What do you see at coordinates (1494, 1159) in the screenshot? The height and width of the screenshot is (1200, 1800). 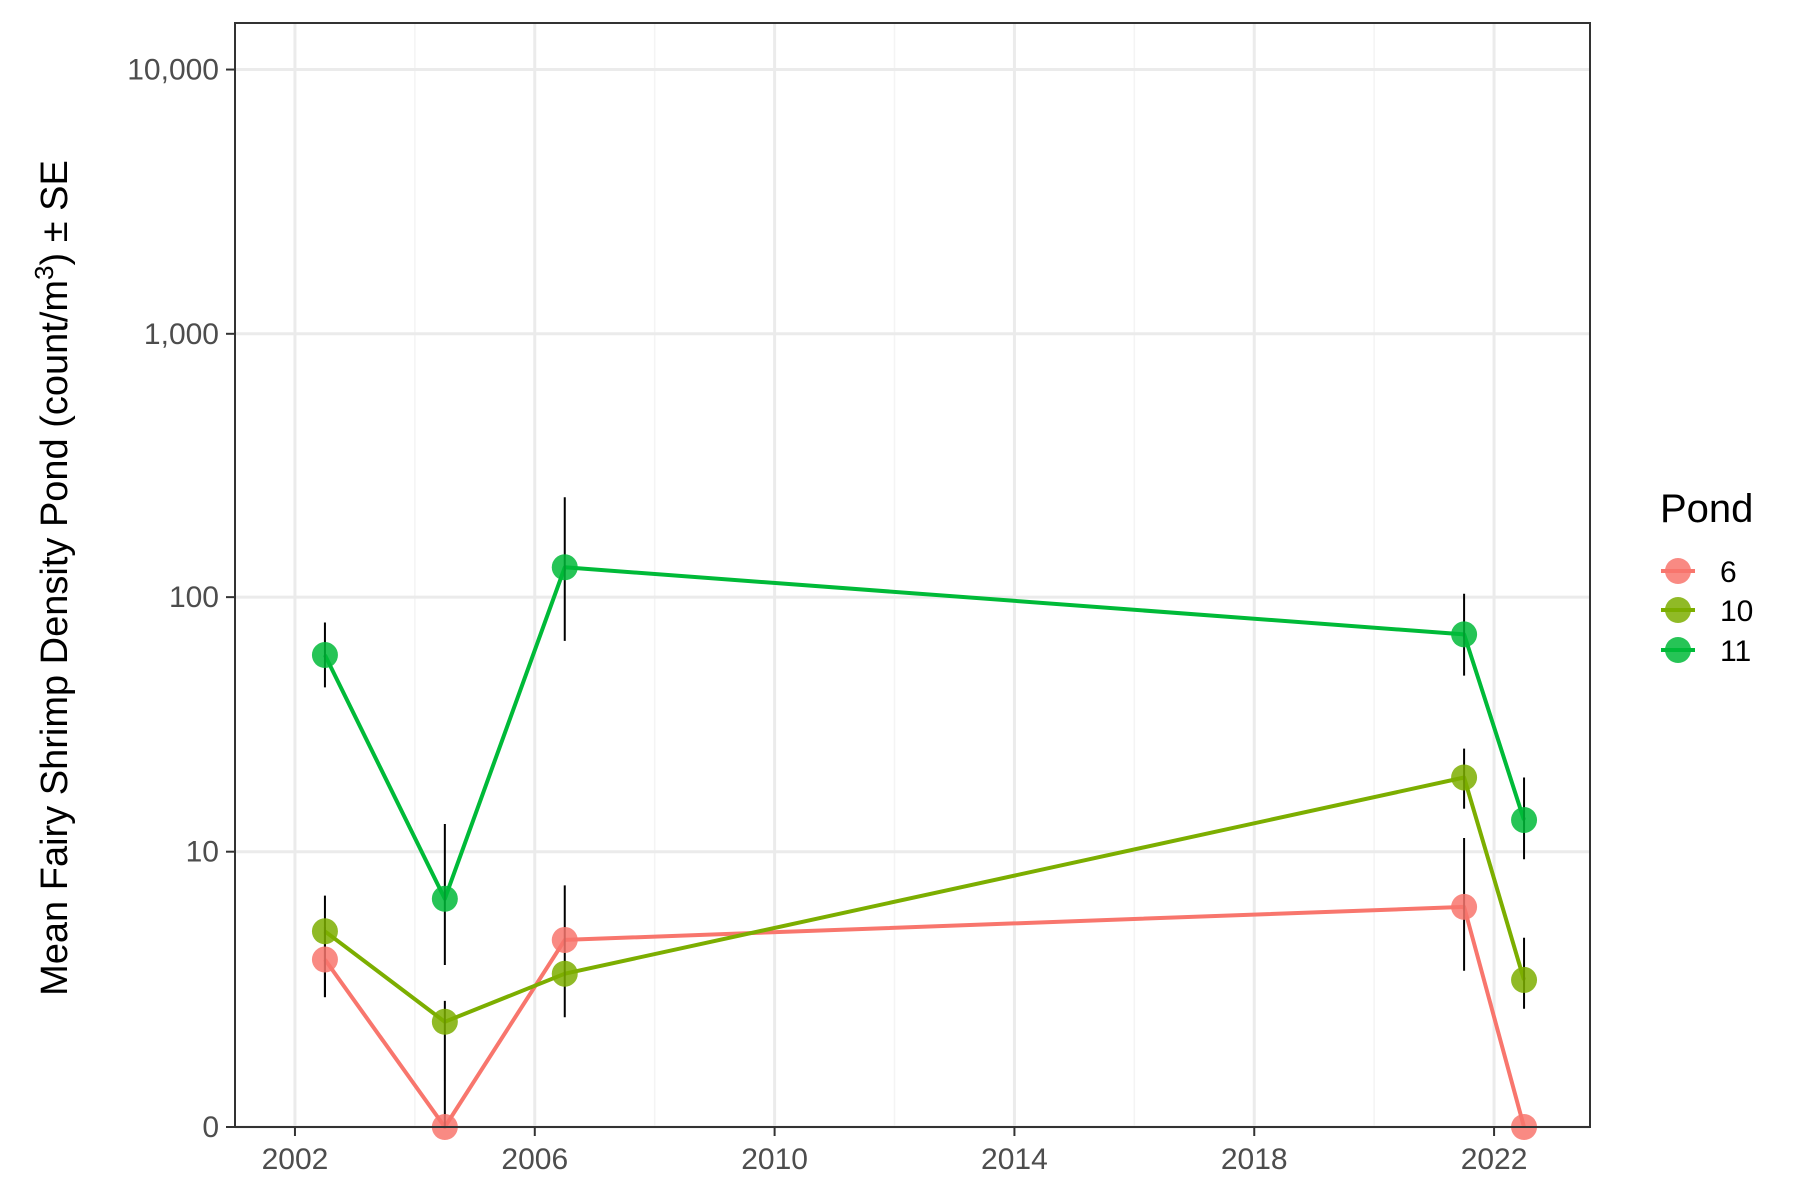 I see `x-tick-label: 2022` at bounding box center [1494, 1159].